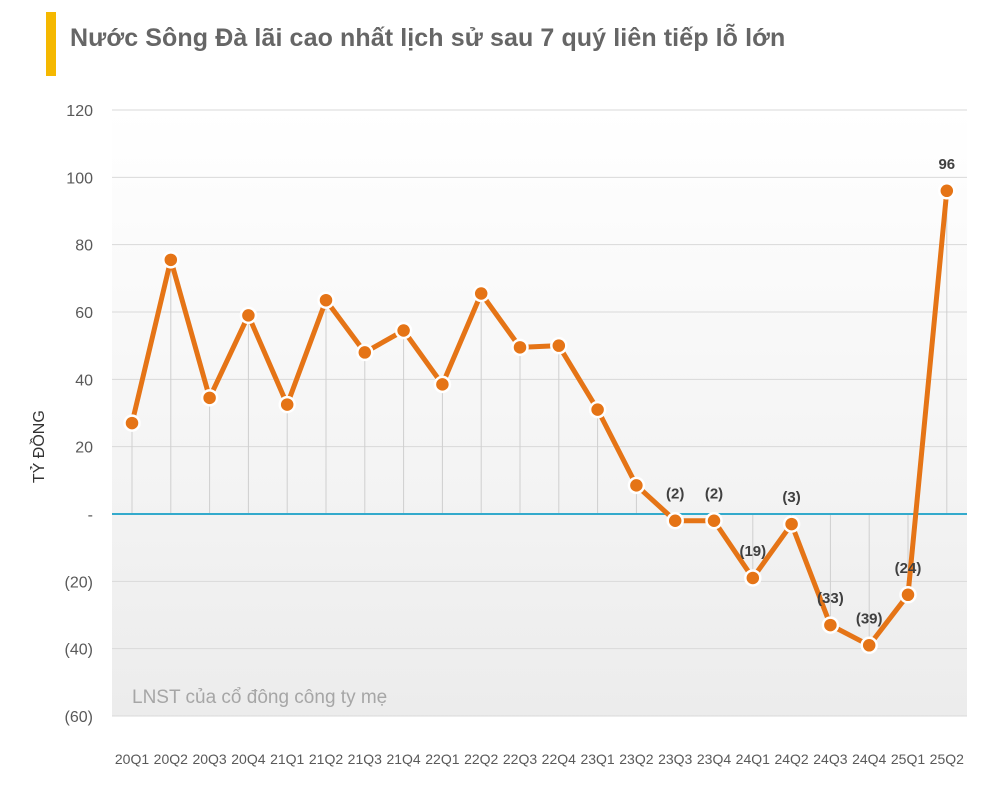 This screenshot has height=804, width=989. What do you see at coordinates (753, 759) in the screenshot?
I see `x-tick-label: 24Q1` at bounding box center [753, 759].